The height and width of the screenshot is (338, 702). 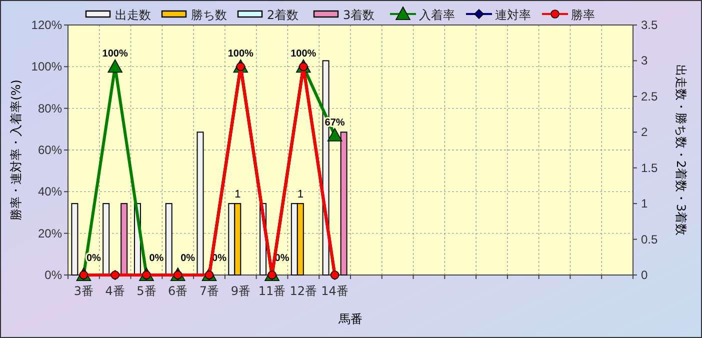 I want to click on x-tick-label: 3番, so click(x=84, y=291).